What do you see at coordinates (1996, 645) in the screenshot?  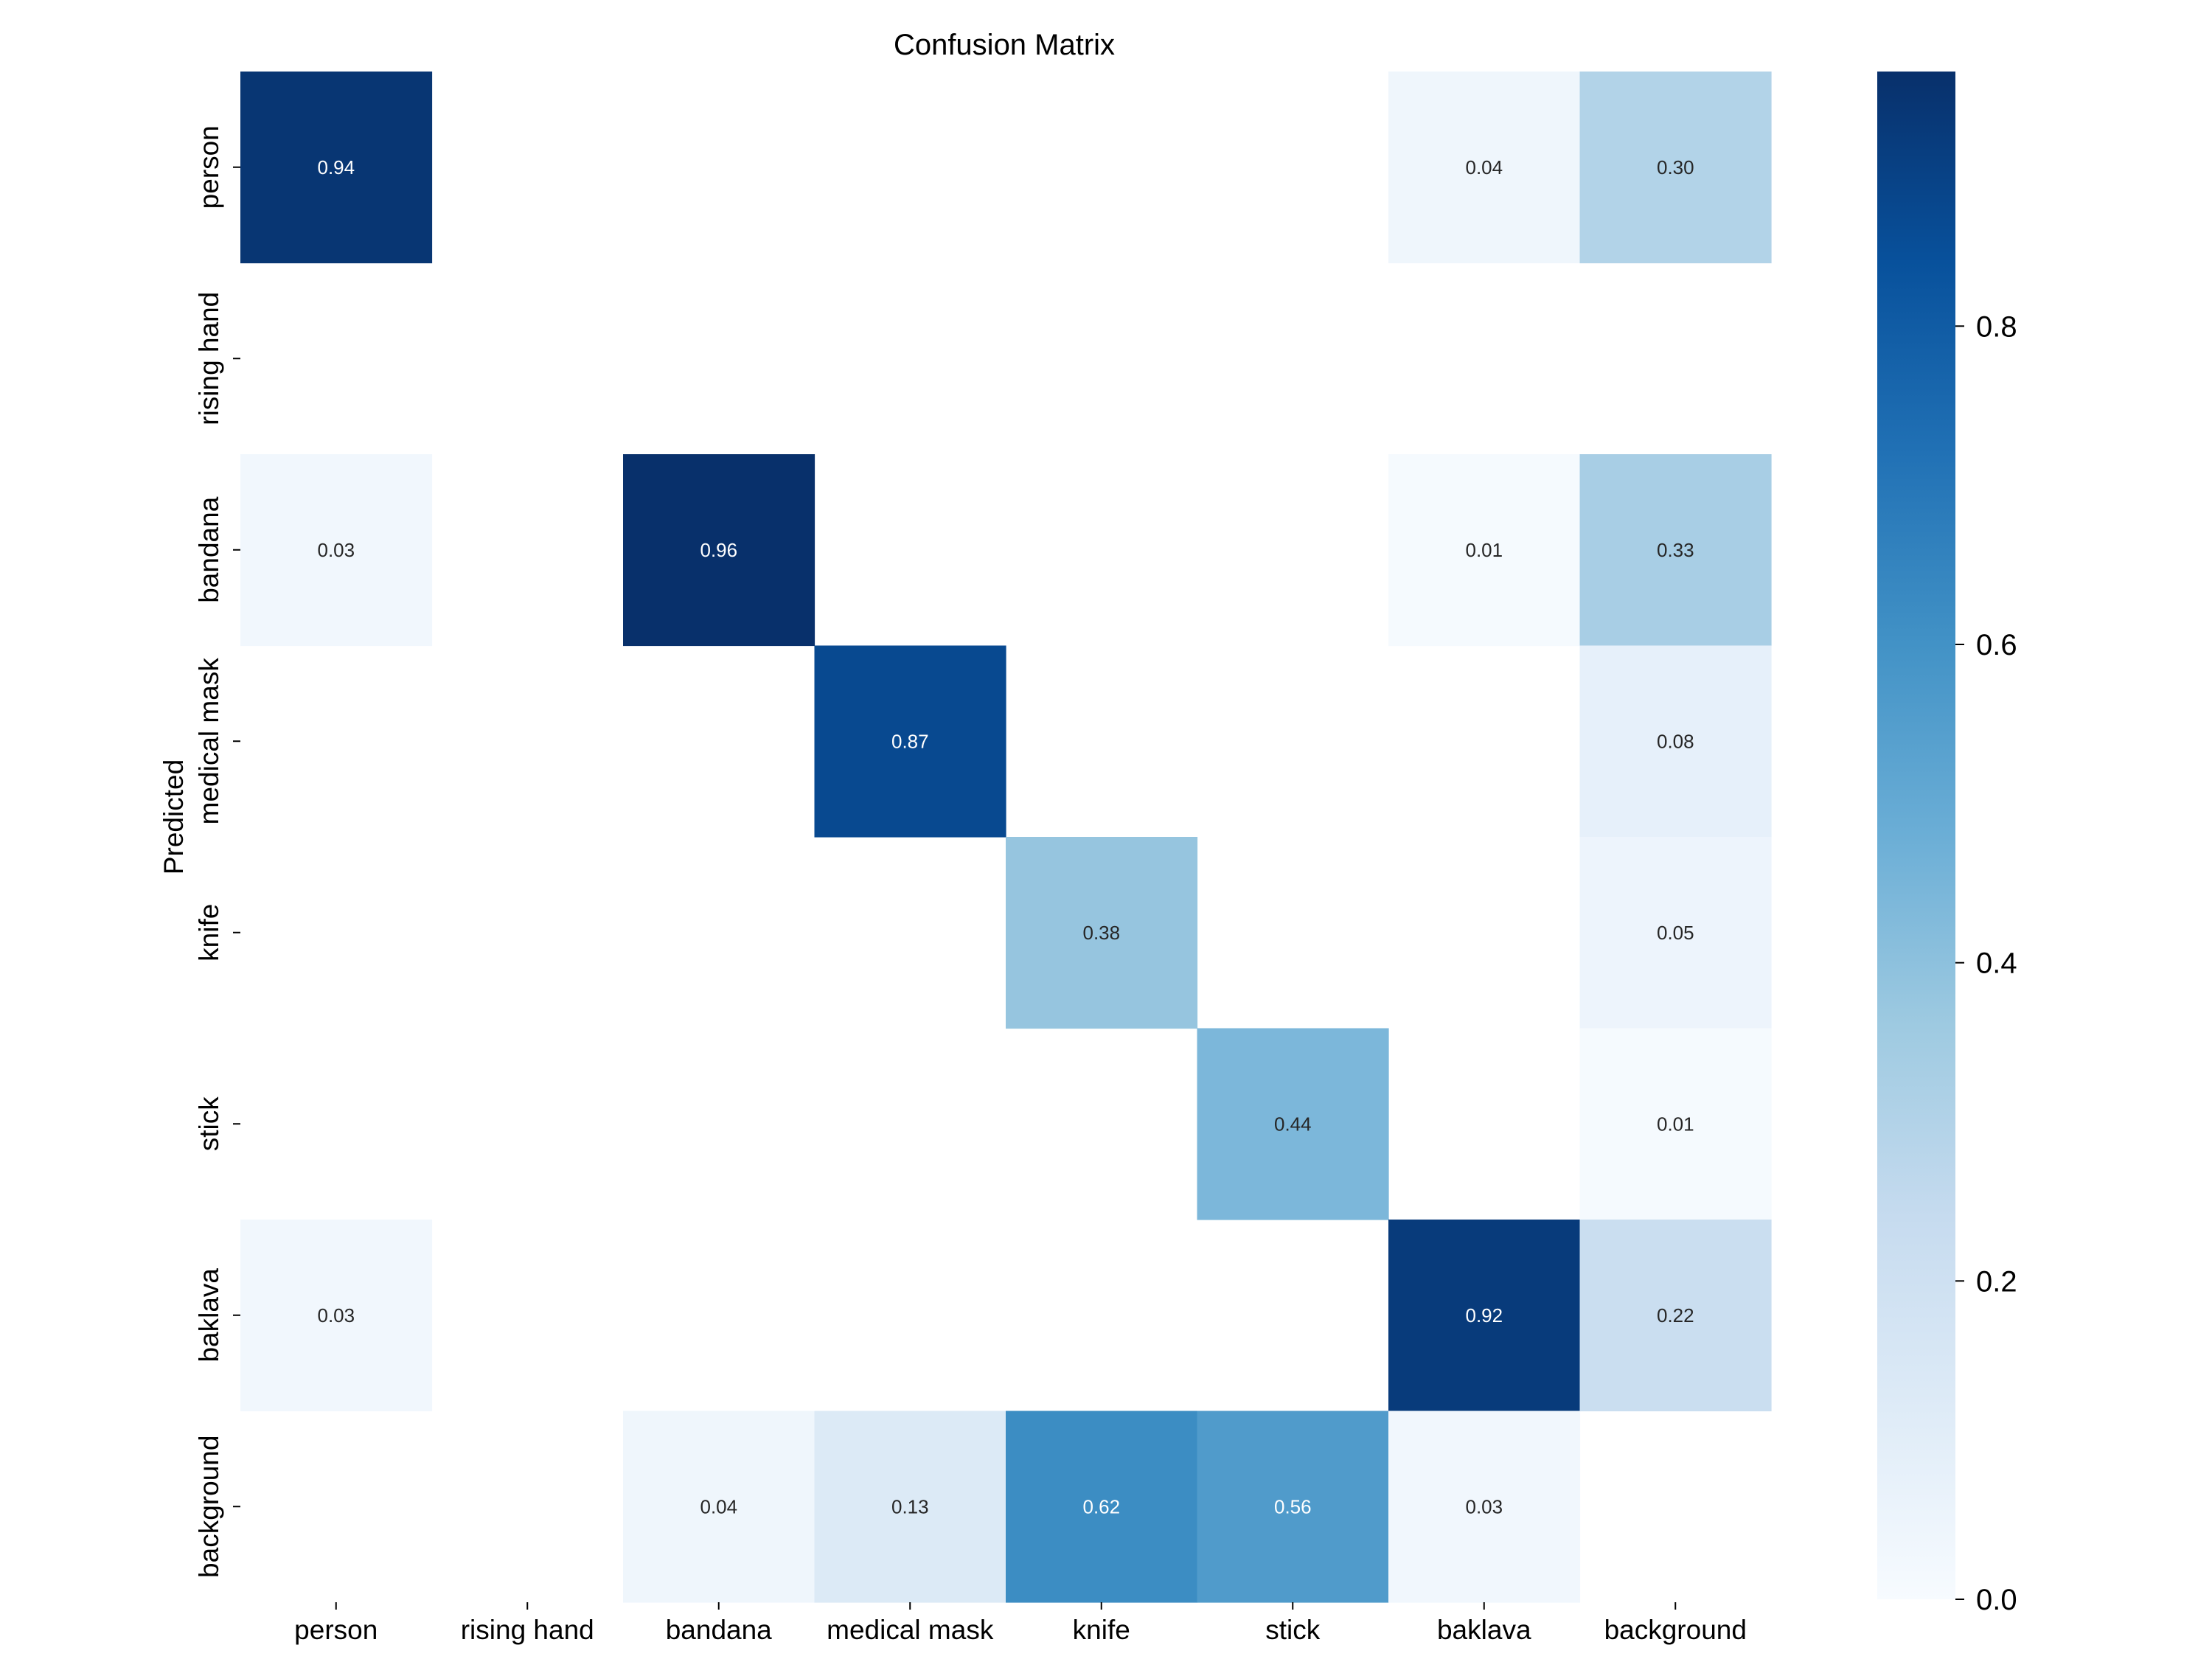 I see `colorbar-tick-label: 0.6` at bounding box center [1996, 645].